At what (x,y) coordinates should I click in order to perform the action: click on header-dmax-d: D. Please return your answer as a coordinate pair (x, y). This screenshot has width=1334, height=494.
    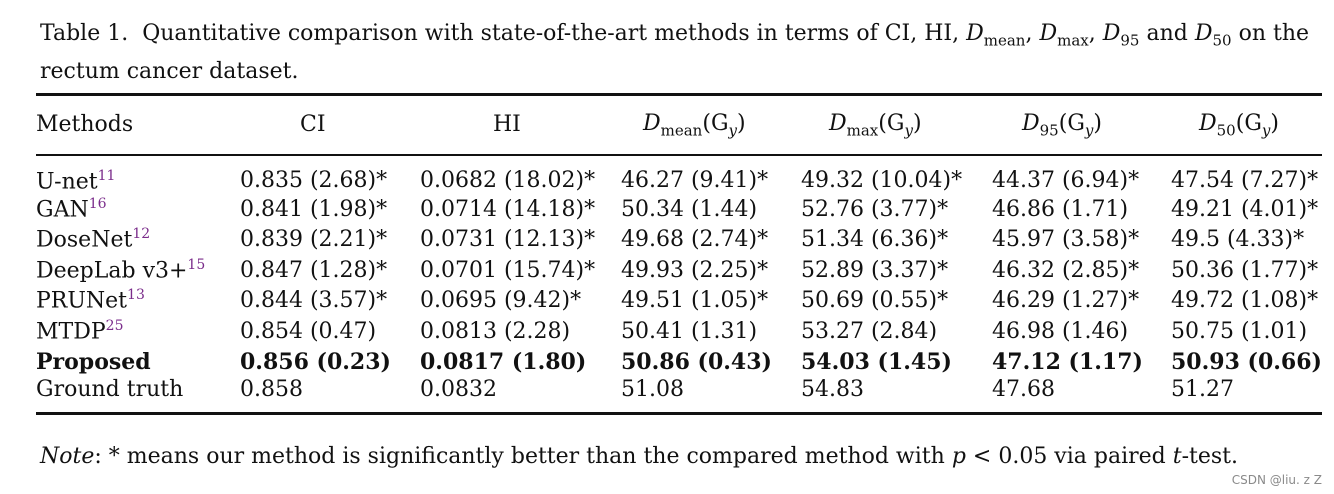
    Looking at the image, I should click on (838, 123).